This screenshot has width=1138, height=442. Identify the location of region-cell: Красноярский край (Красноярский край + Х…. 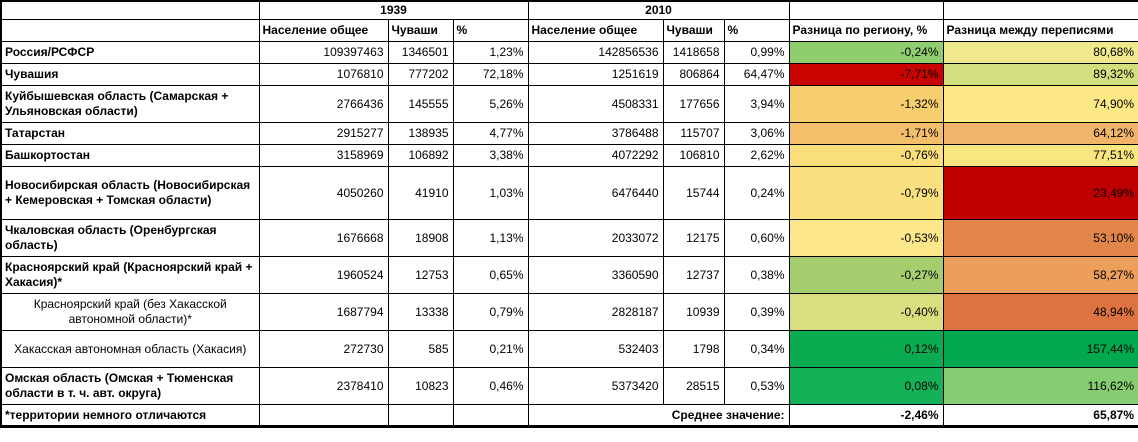
(130, 275).